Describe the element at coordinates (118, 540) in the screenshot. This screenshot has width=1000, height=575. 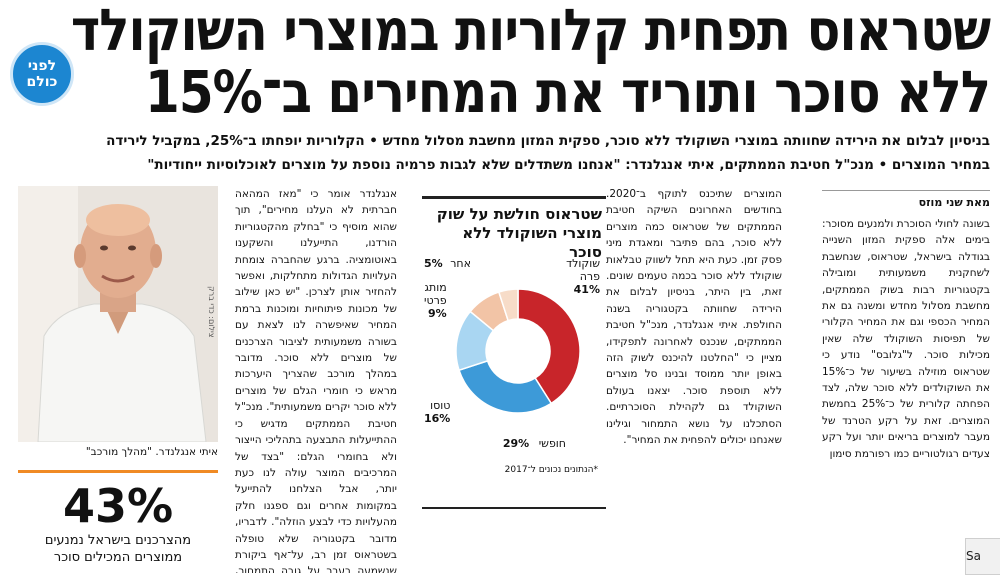
I see `stat-caption-line1: מהצרכנים בישראל נמנעים` at that location.